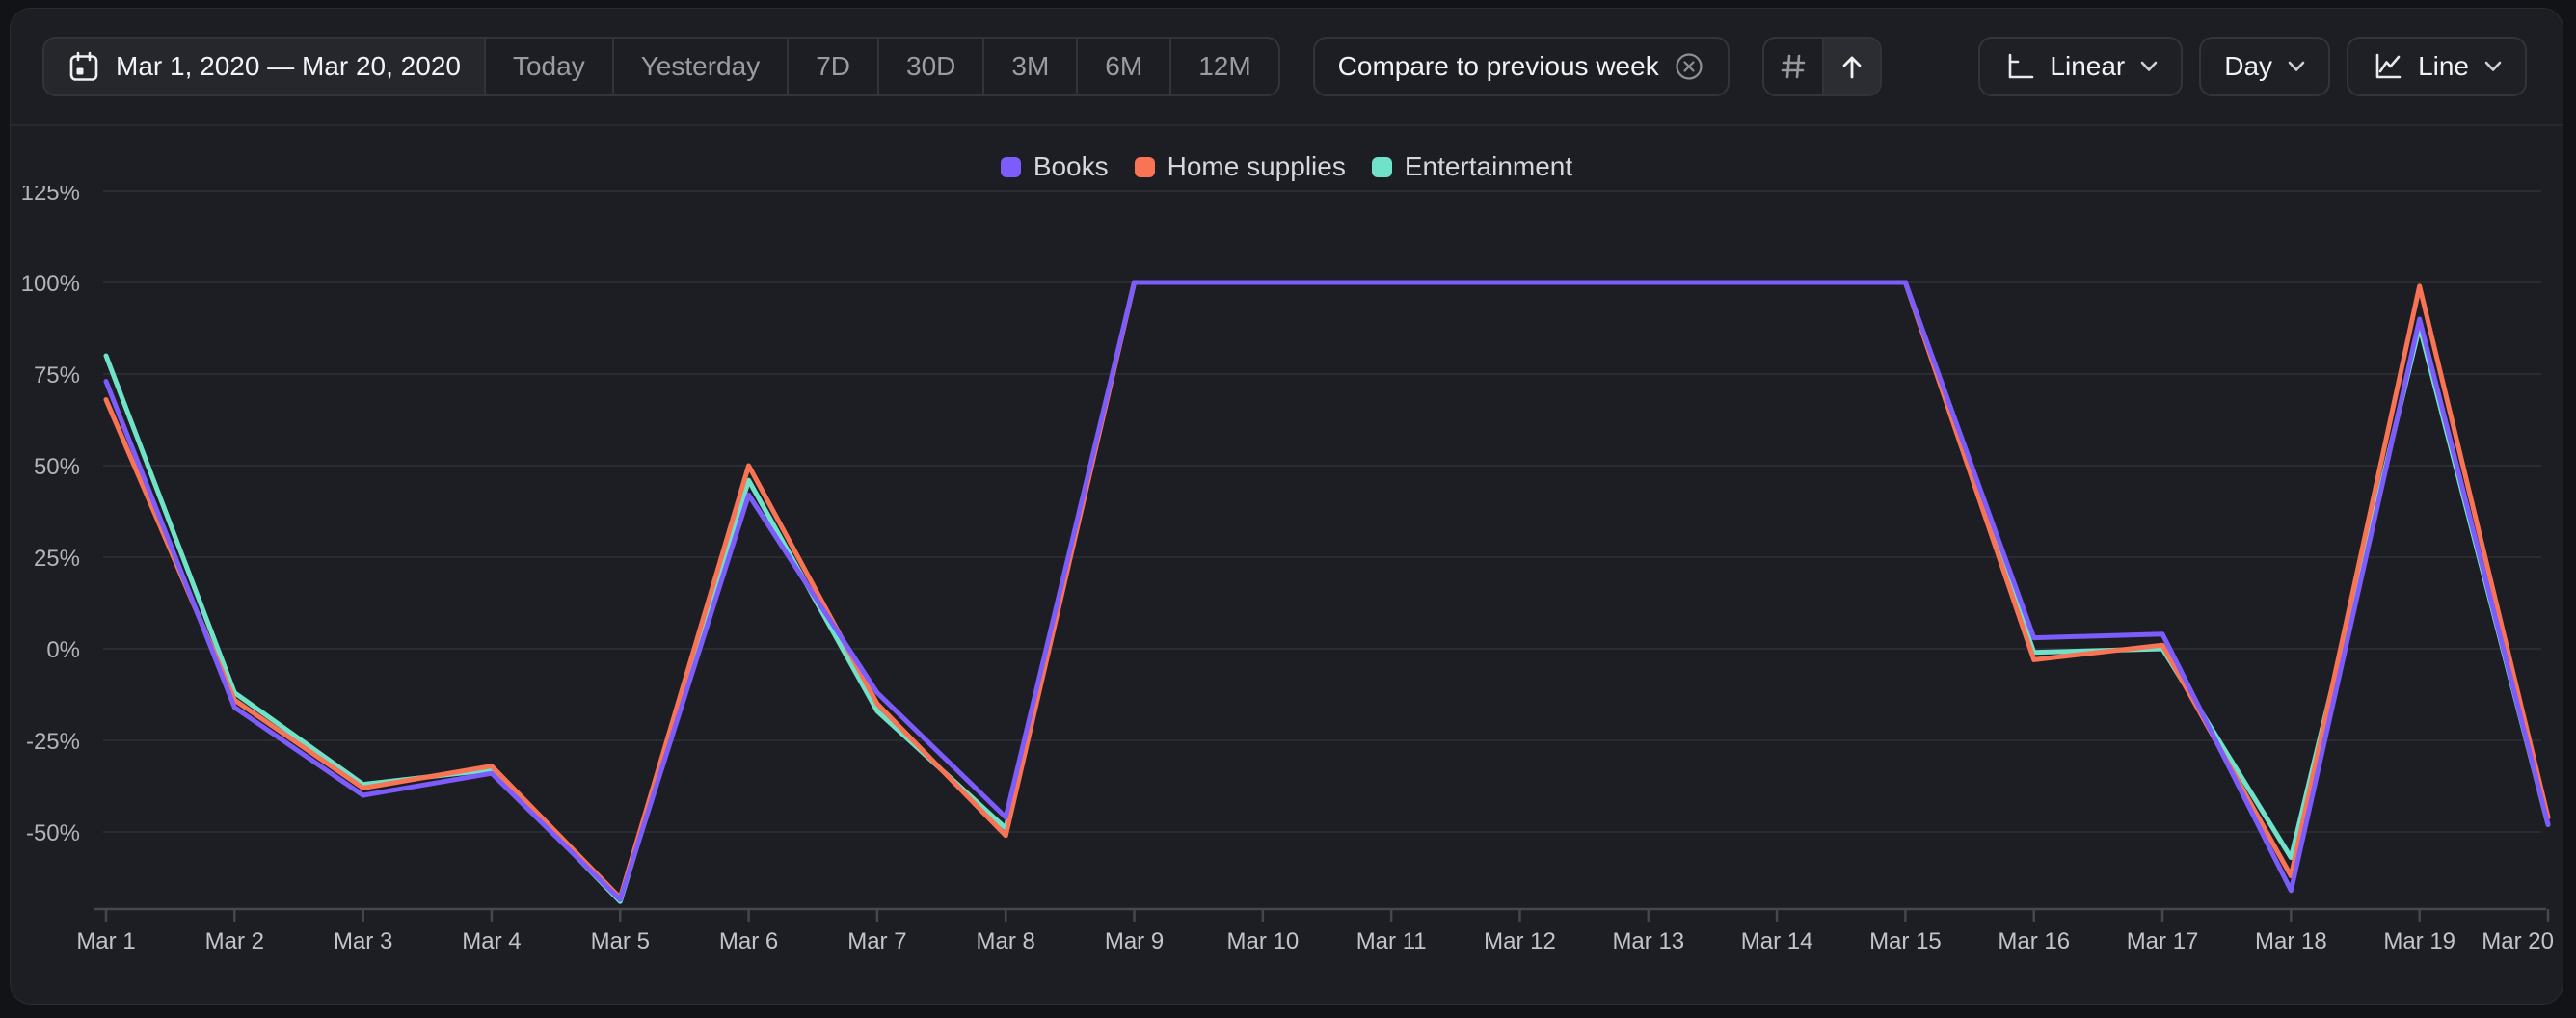 The height and width of the screenshot is (1018, 2576). I want to click on y-axis-label: 100%, so click(51, 284).